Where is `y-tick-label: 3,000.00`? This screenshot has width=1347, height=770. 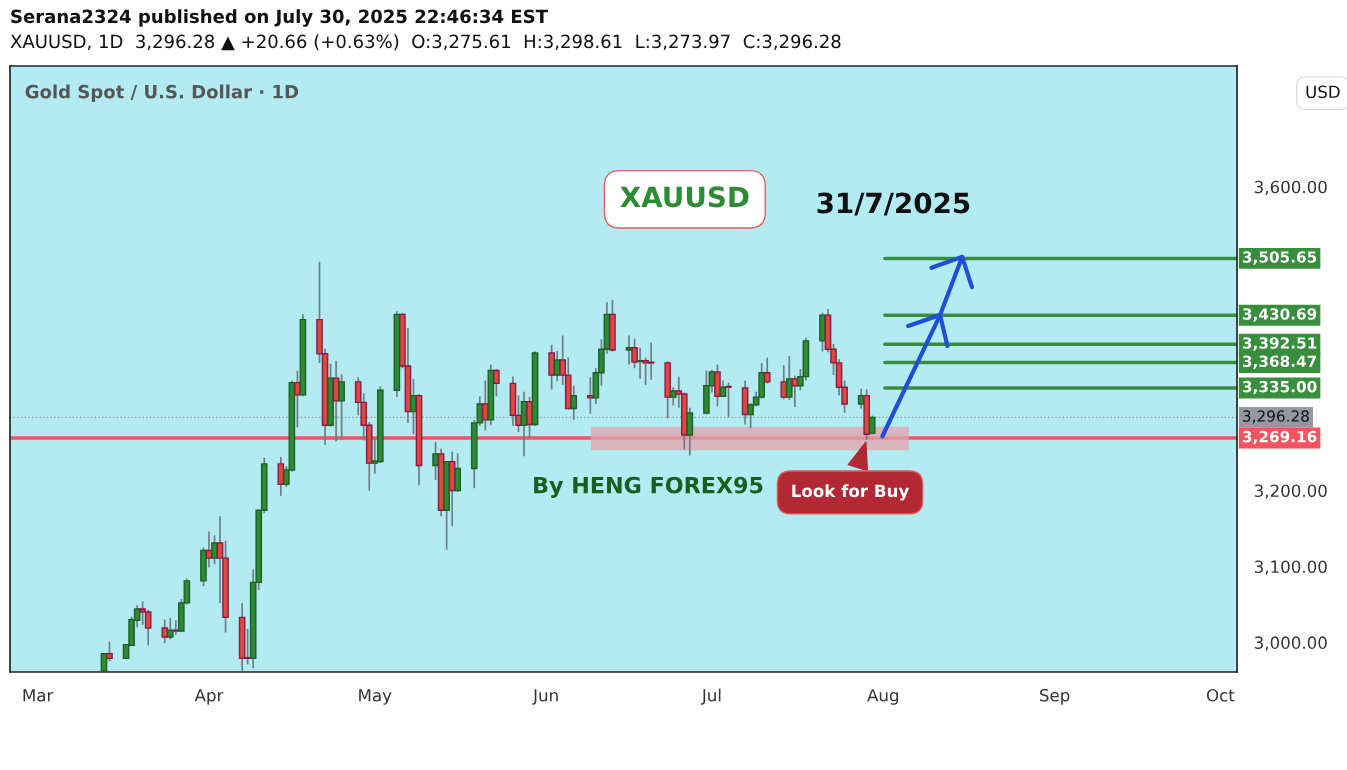
y-tick-label: 3,000.00 is located at coordinates (1290, 643).